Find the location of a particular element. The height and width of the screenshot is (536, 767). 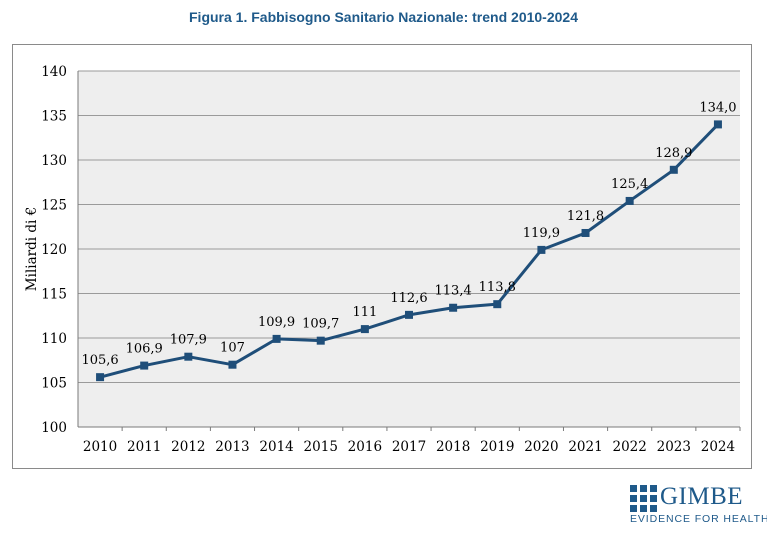

x-tick-label: 2017 is located at coordinates (409, 447).